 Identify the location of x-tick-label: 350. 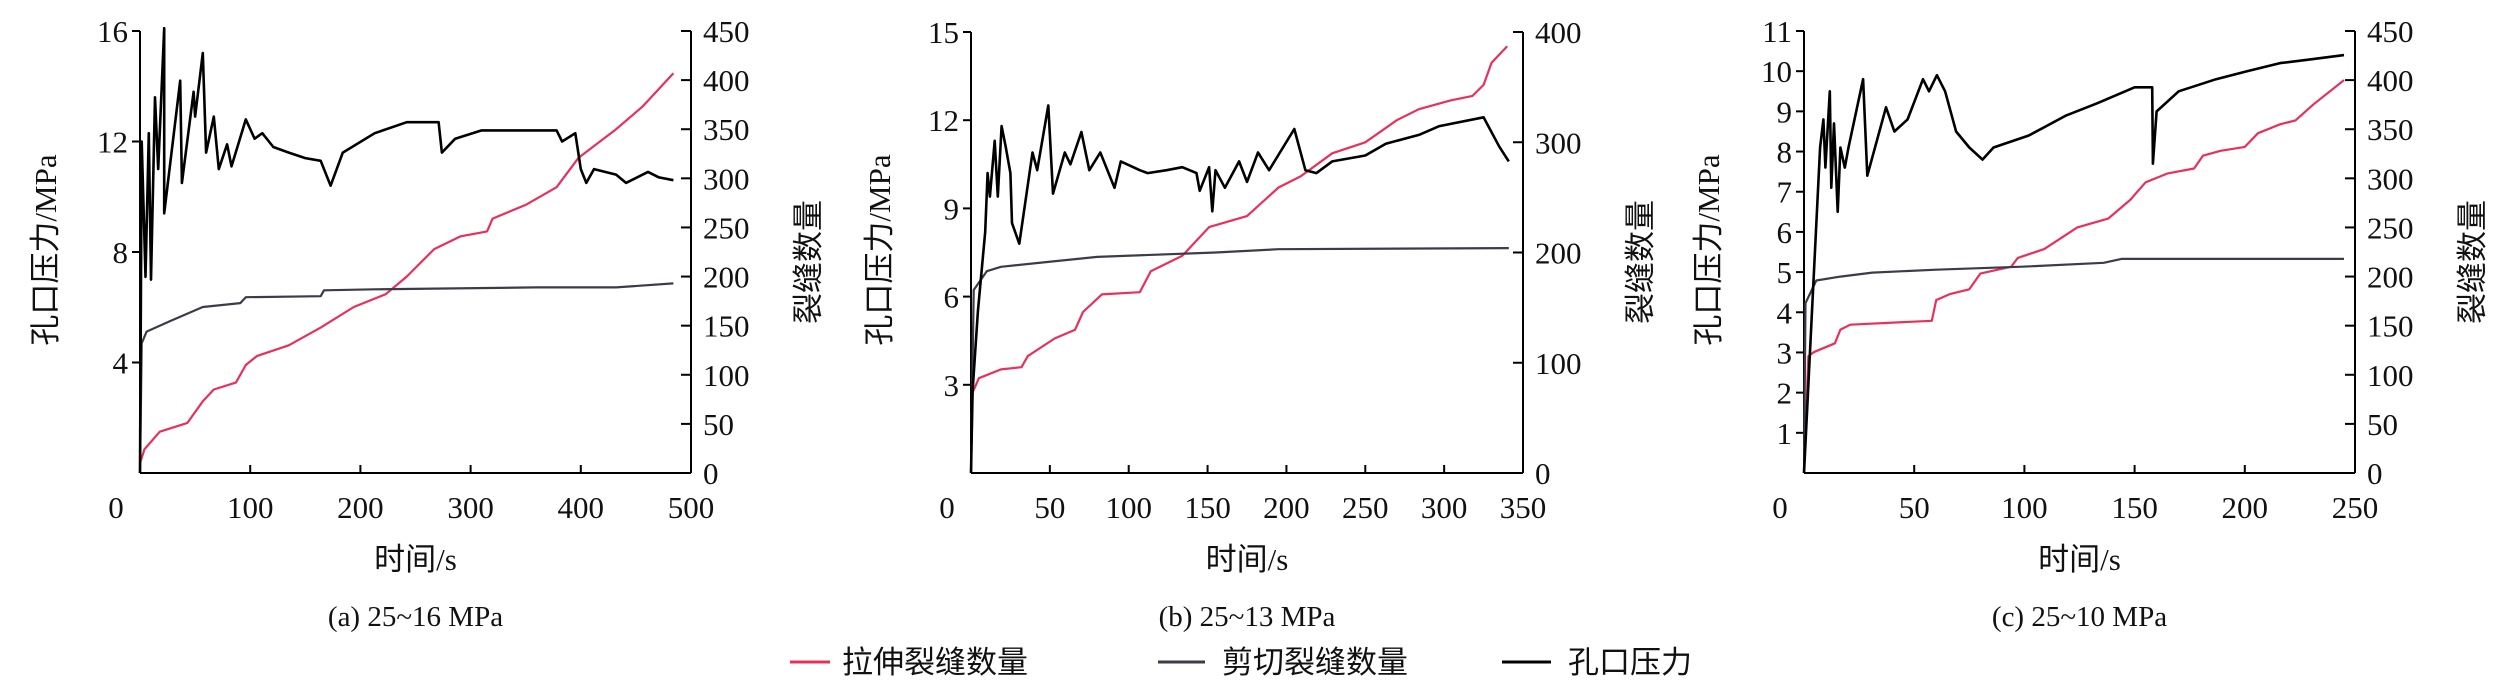
(1523, 507).